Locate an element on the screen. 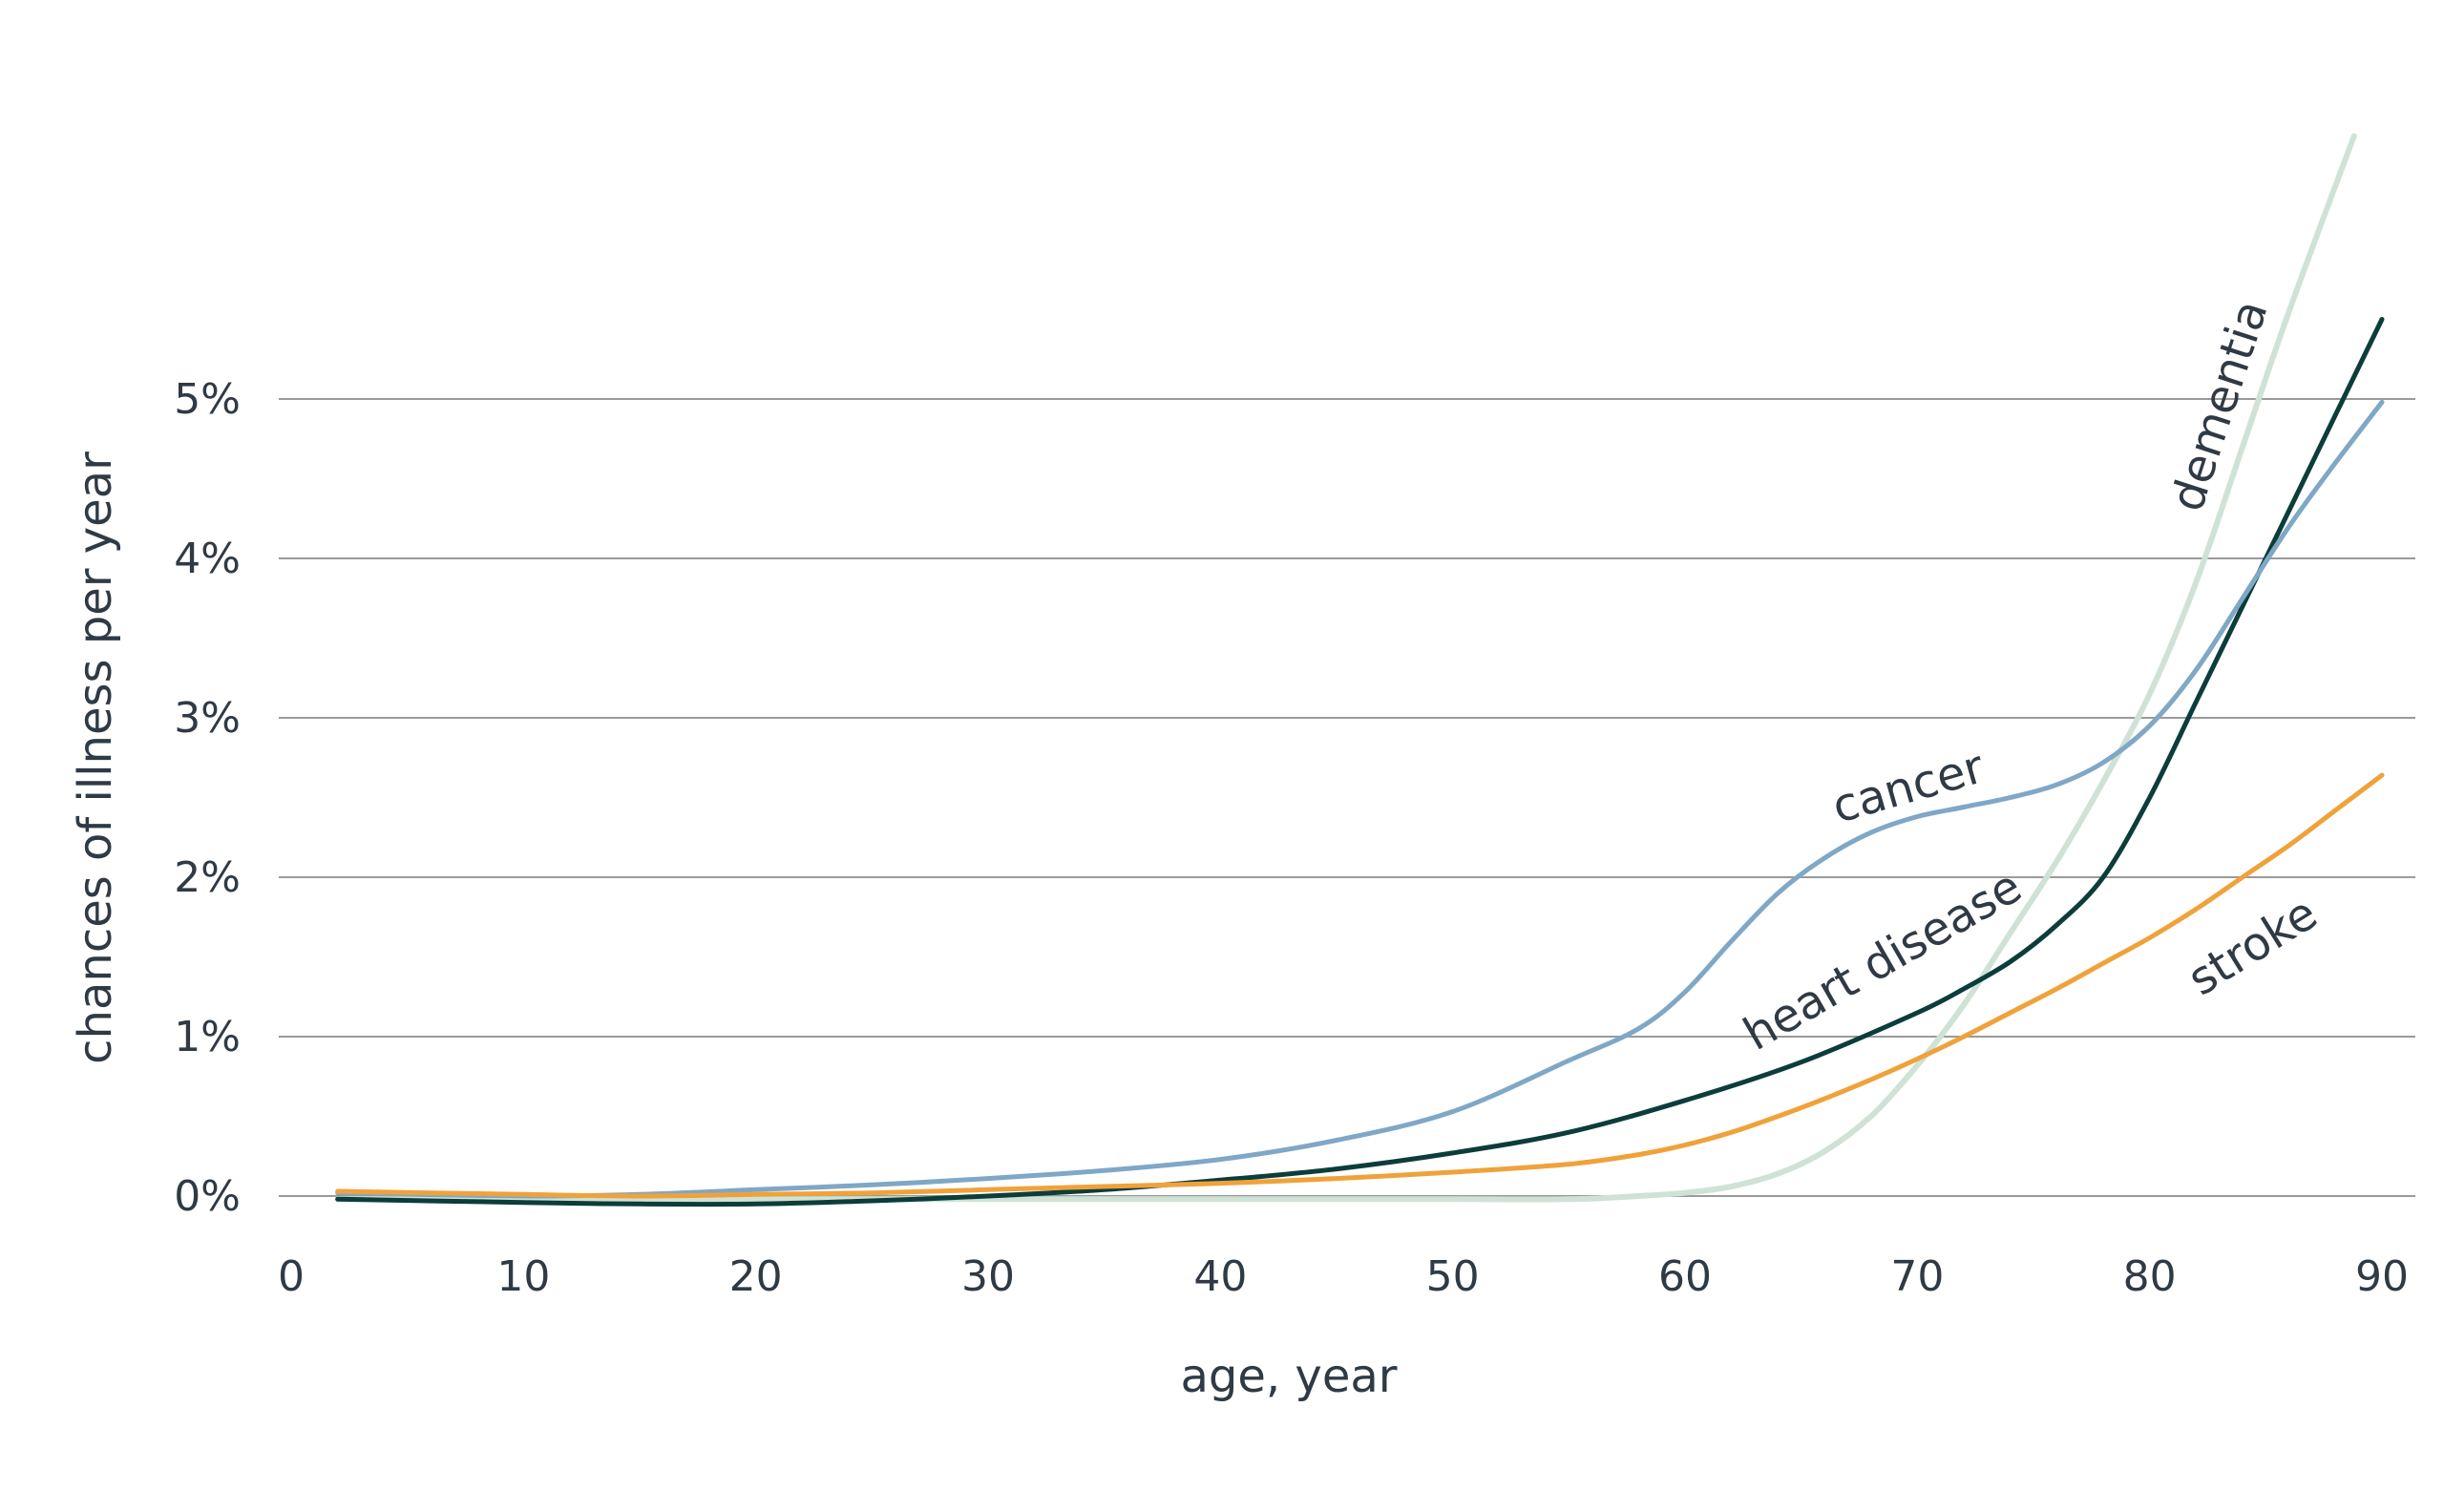 This screenshot has width=2444, height=1512. x-tick-label: 50 is located at coordinates (1453, 1277).